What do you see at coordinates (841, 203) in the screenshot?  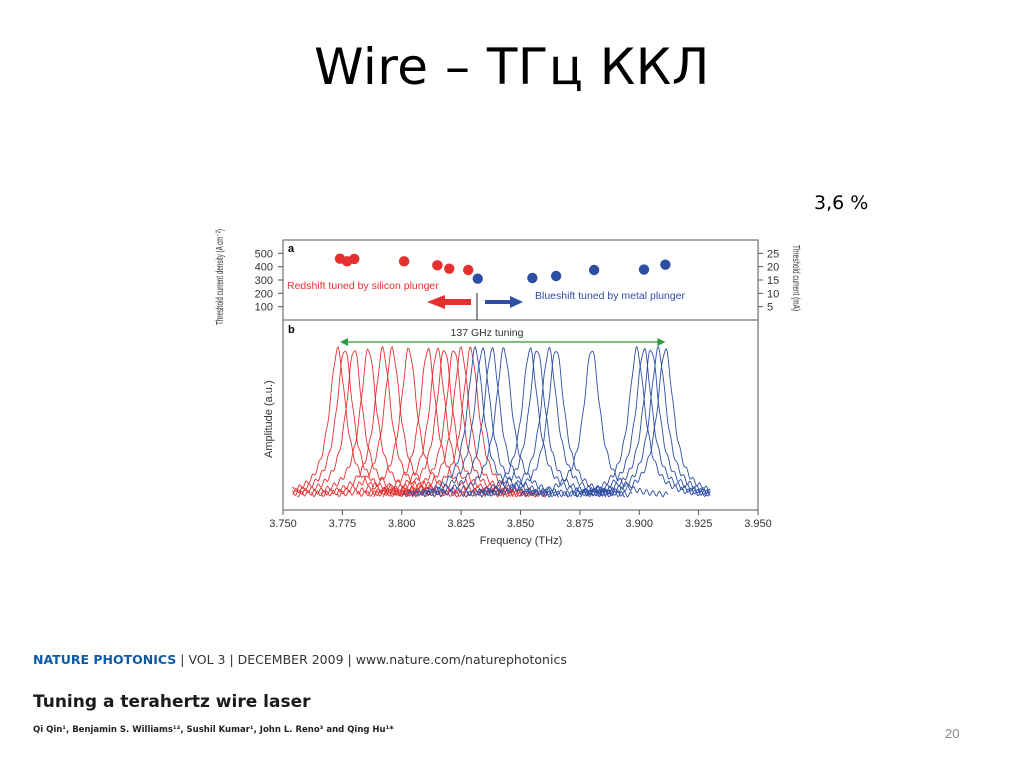 I see `percent-note: 3,6 %` at bounding box center [841, 203].